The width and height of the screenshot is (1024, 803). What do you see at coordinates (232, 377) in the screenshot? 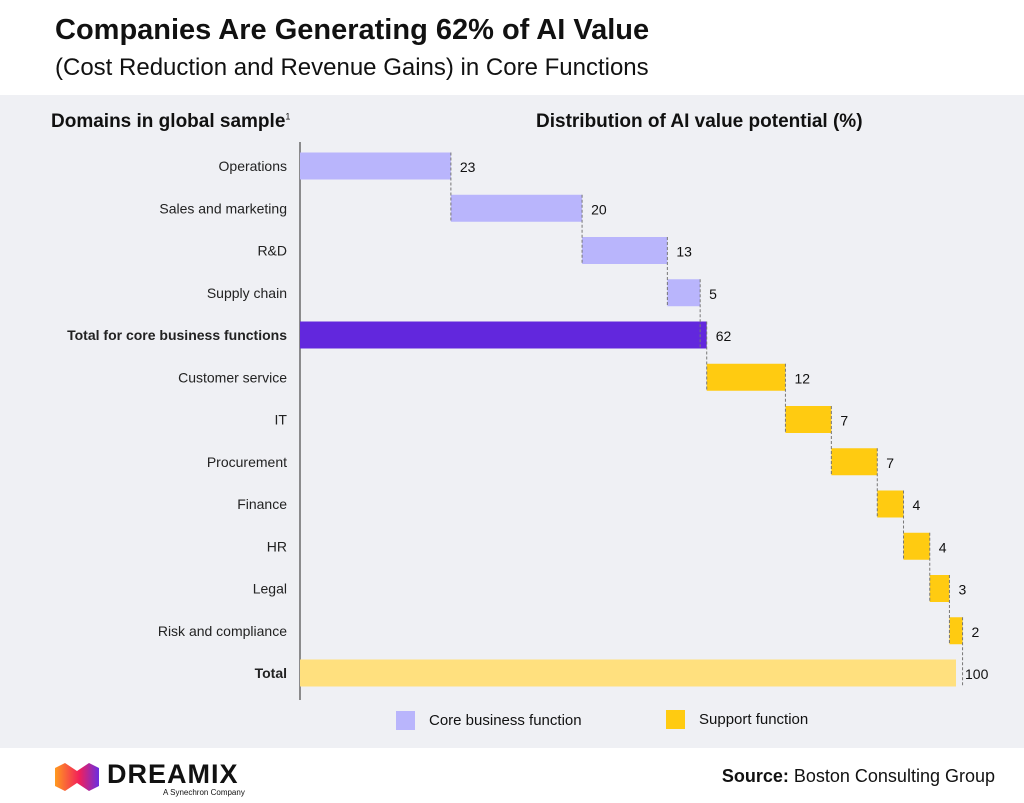
I see `category-label: Customer service` at bounding box center [232, 377].